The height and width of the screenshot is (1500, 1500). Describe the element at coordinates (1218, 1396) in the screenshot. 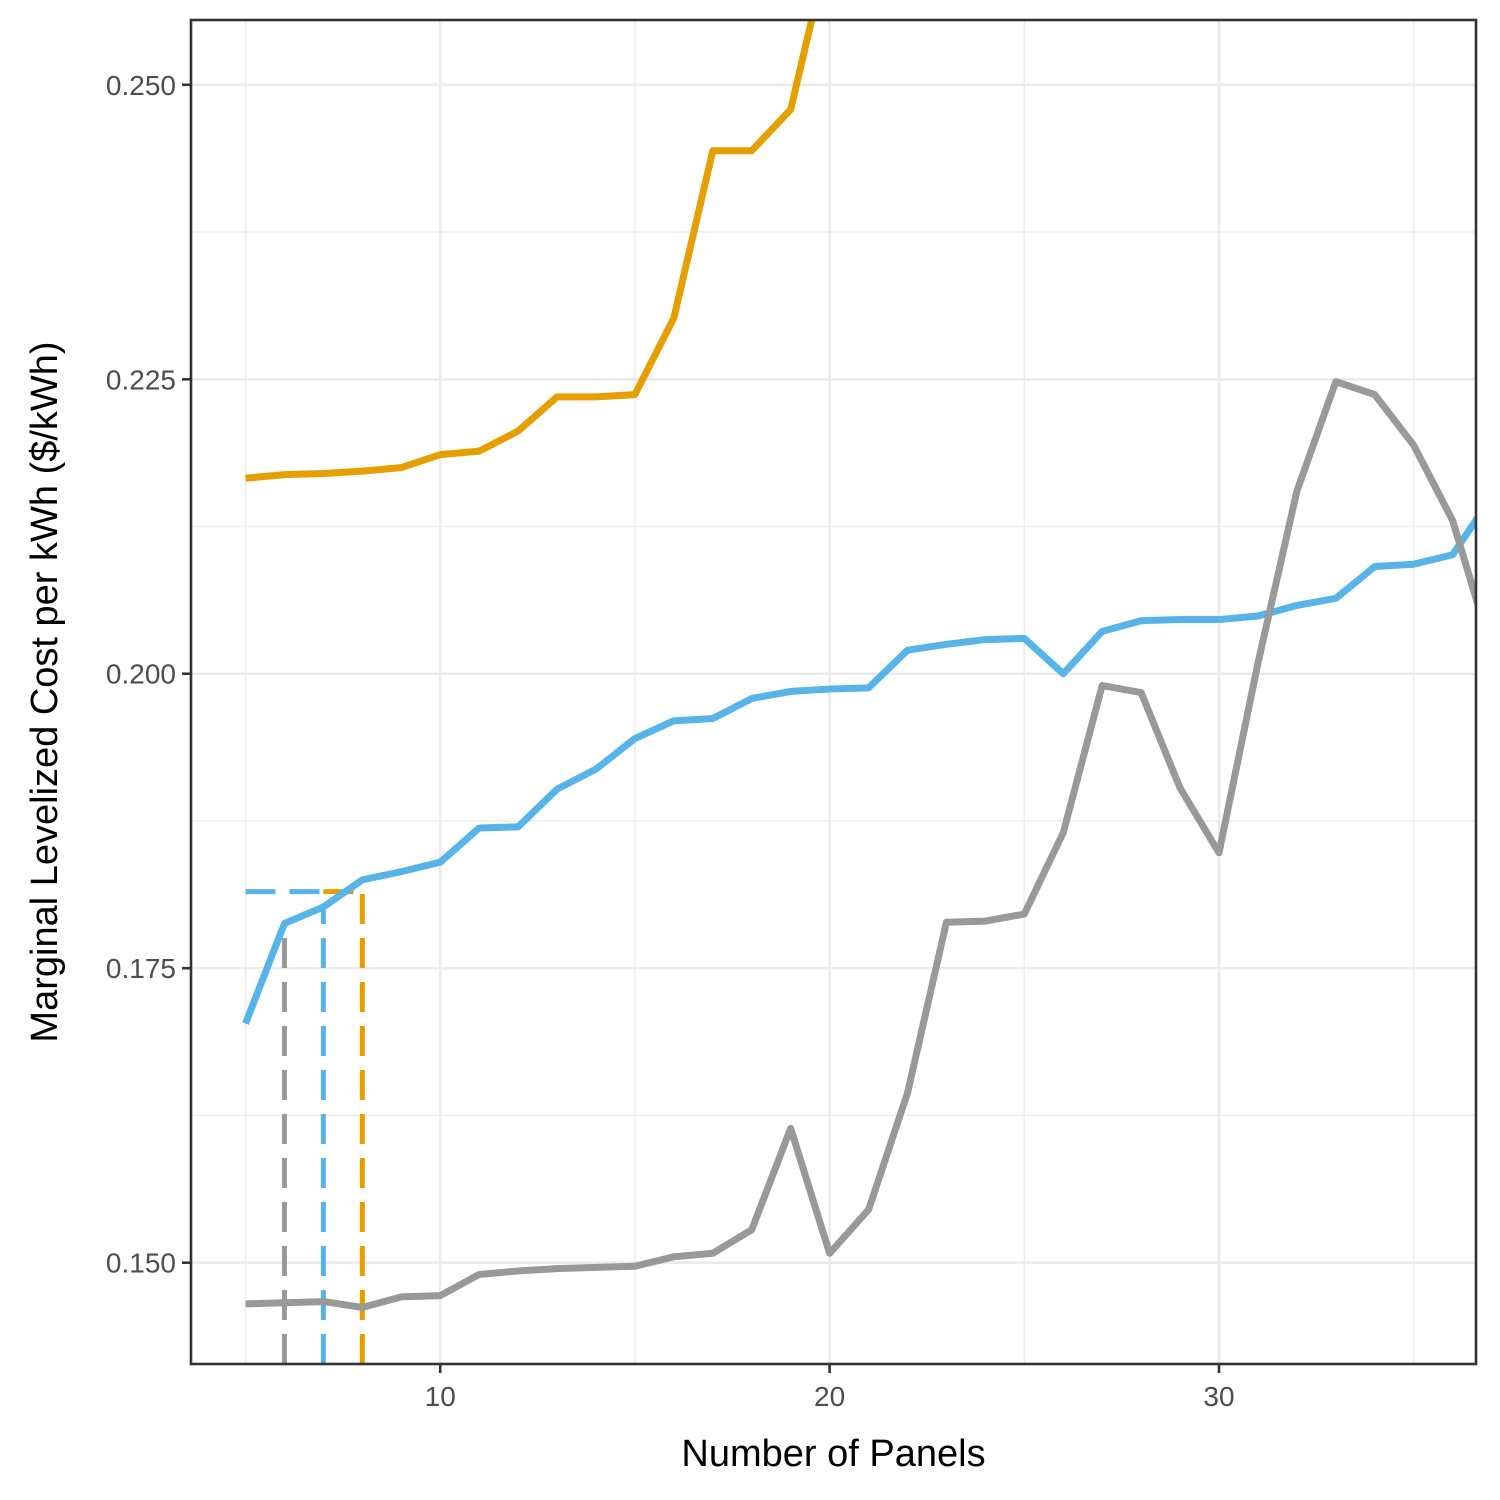

I see `x-tick-label-2: 30` at that location.